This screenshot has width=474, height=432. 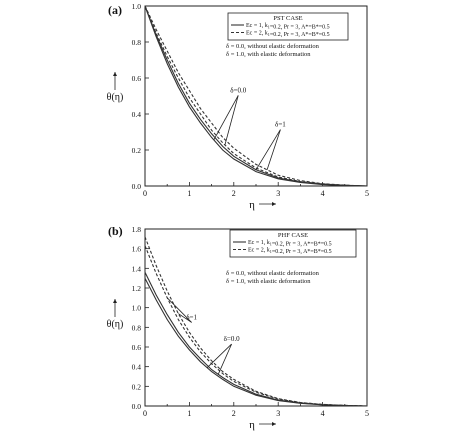 I want to click on legend-title: PHF CASE, so click(x=293, y=235).